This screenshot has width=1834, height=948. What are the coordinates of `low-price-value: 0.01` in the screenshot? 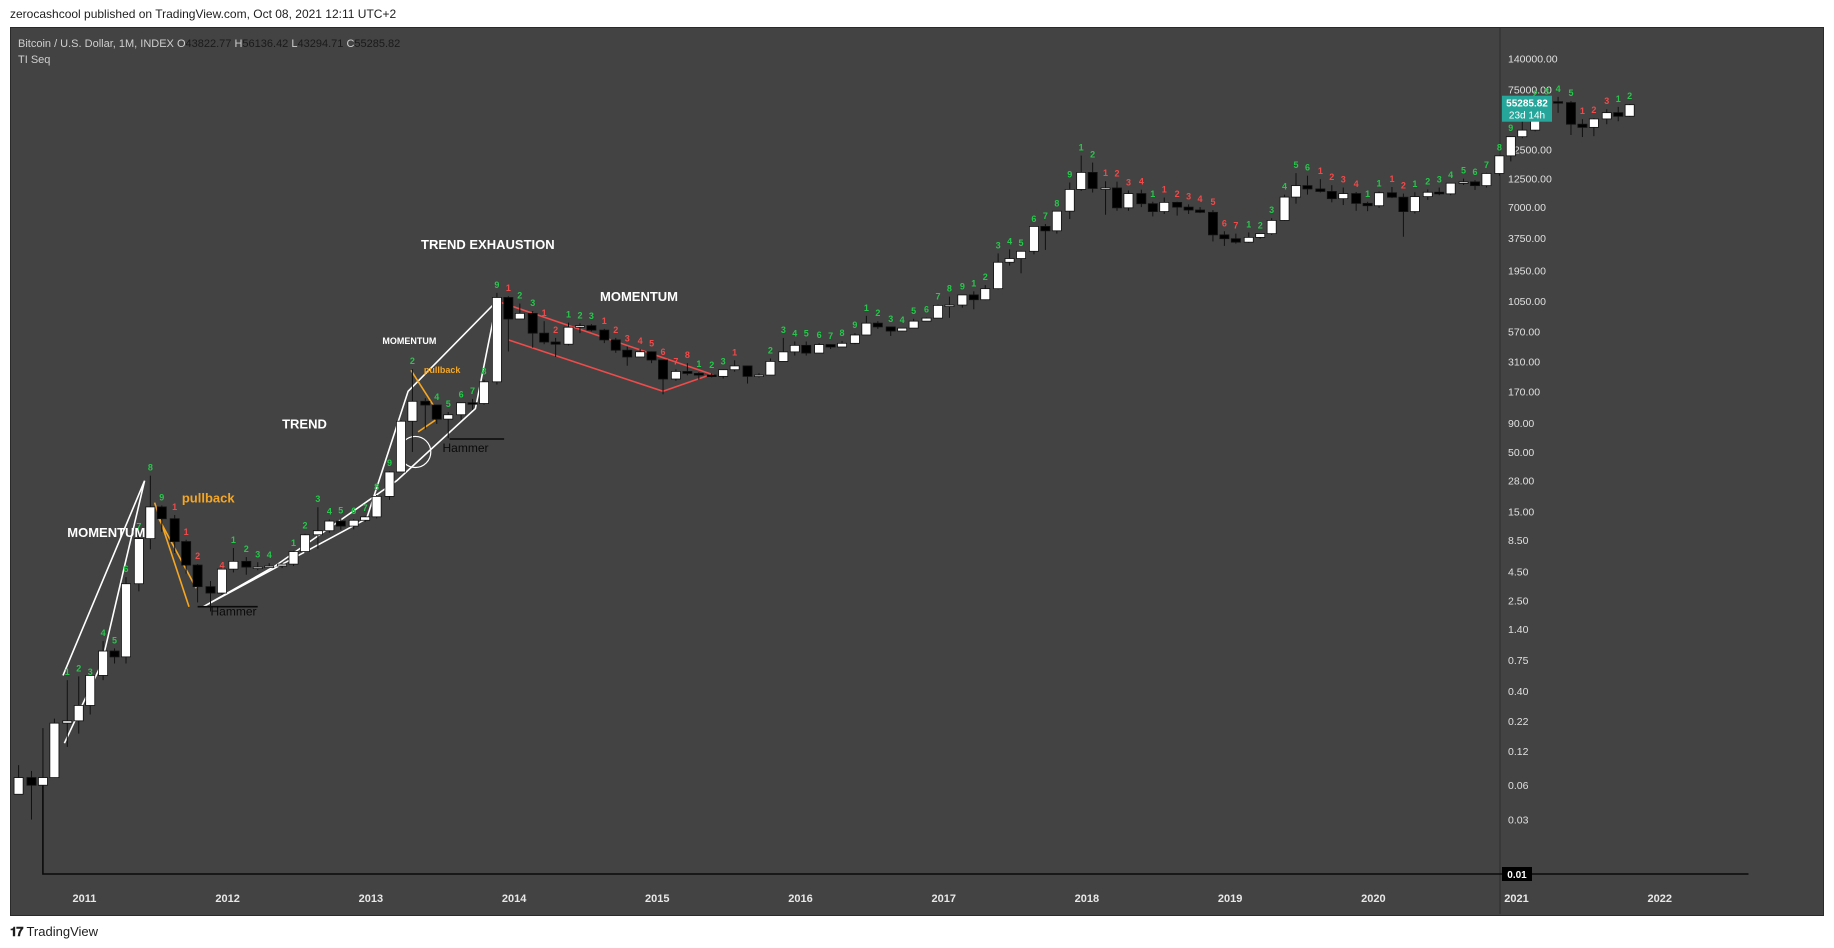 It's located at (1517, 875).